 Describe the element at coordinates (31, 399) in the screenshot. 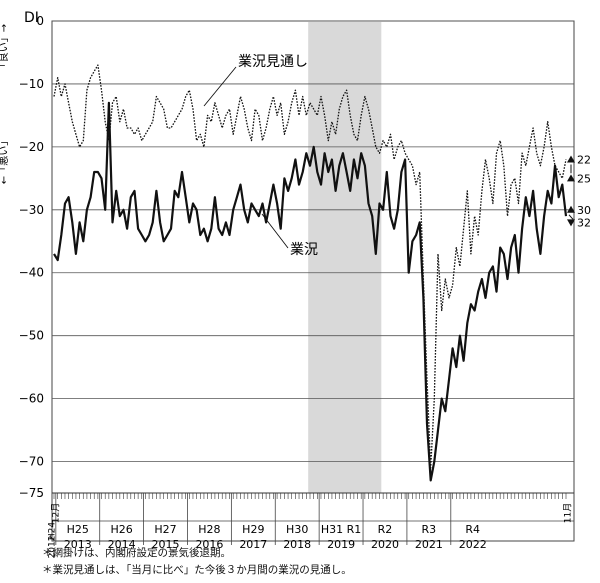

I see `y-tick-label: −60` at that location.